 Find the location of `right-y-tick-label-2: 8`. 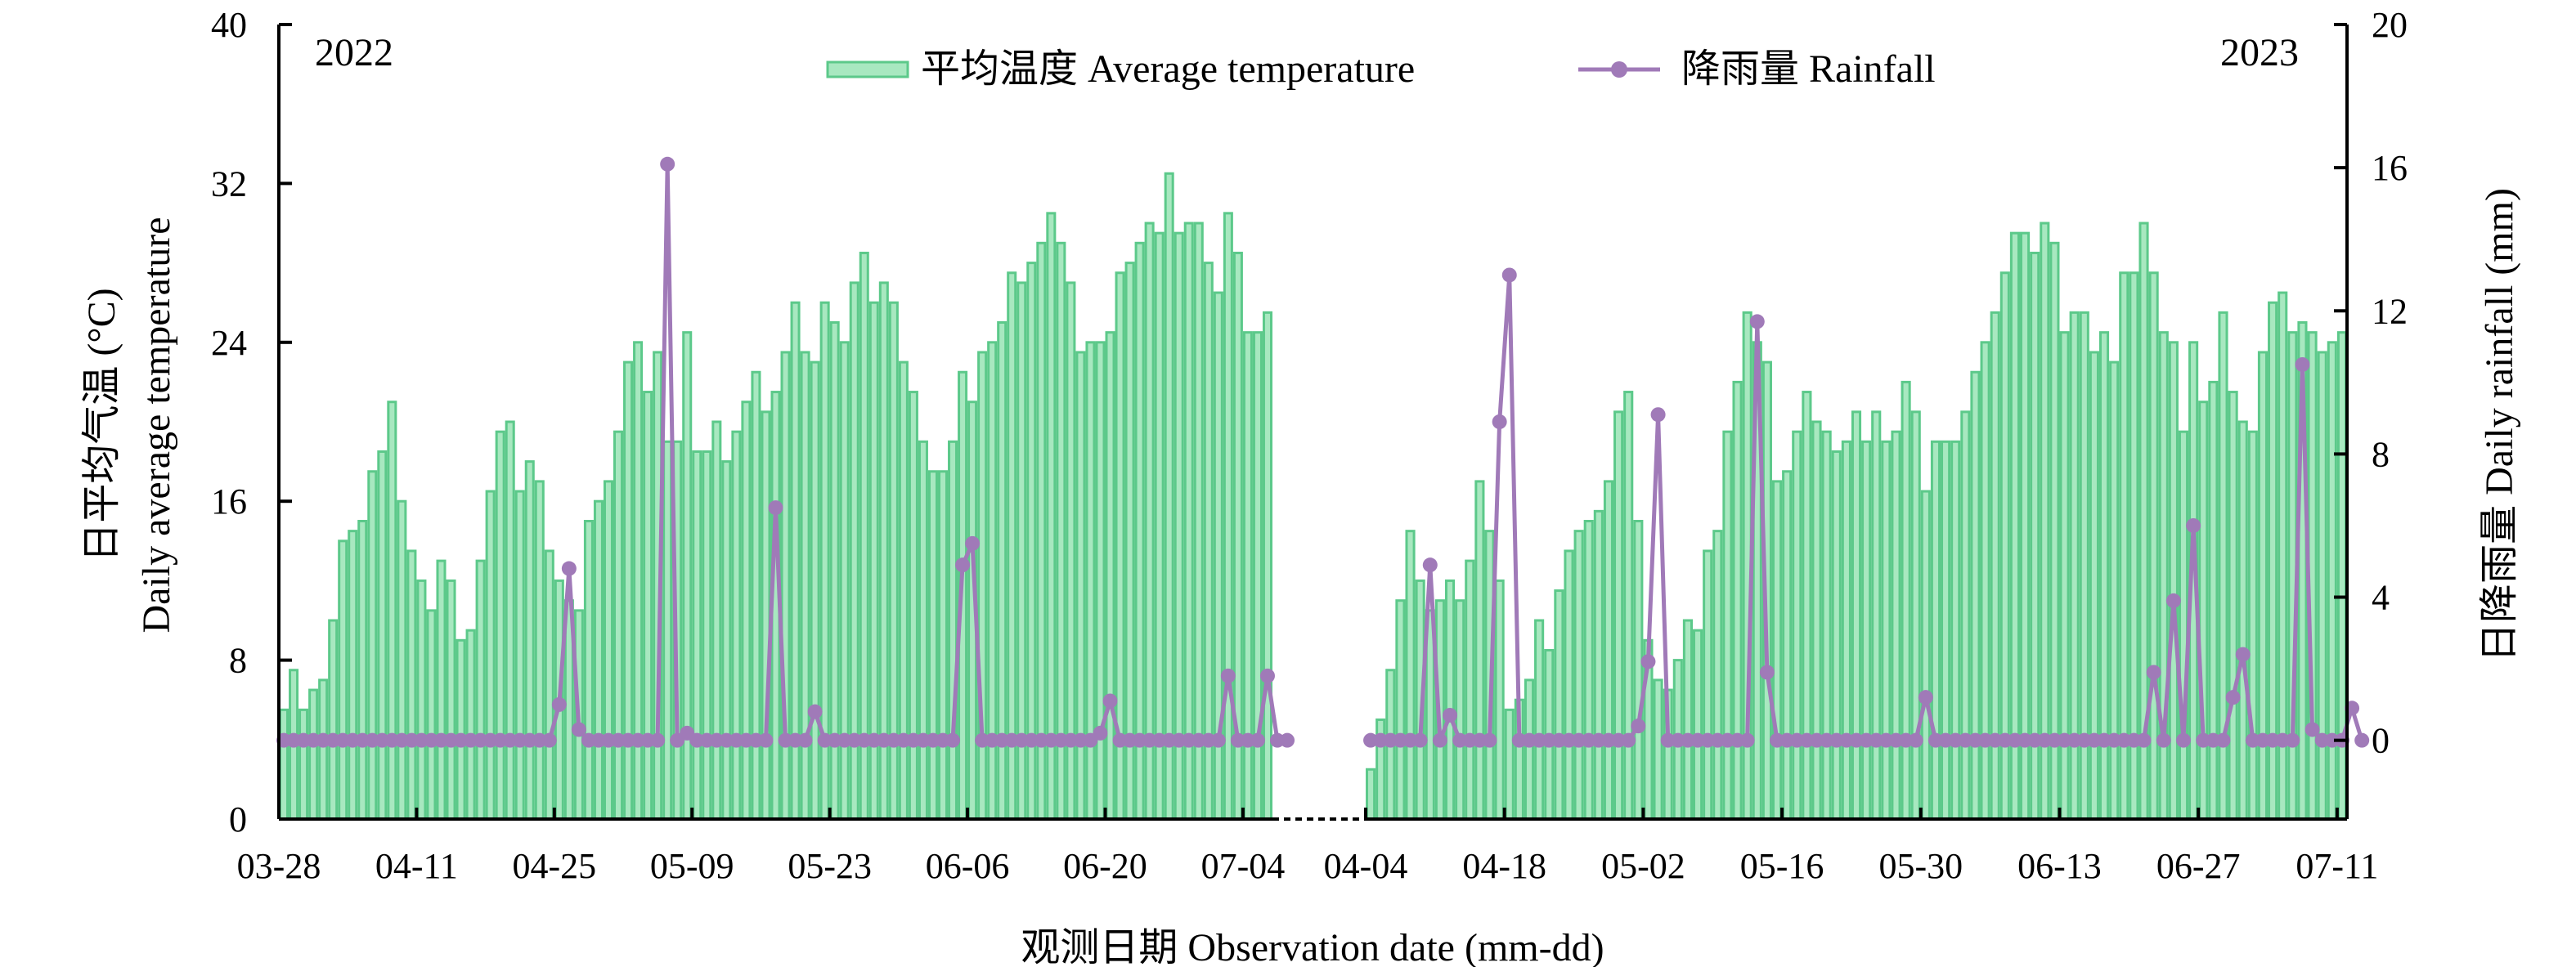

right-y-tick-label-2: 8 is located at coordinates (2381, 454).